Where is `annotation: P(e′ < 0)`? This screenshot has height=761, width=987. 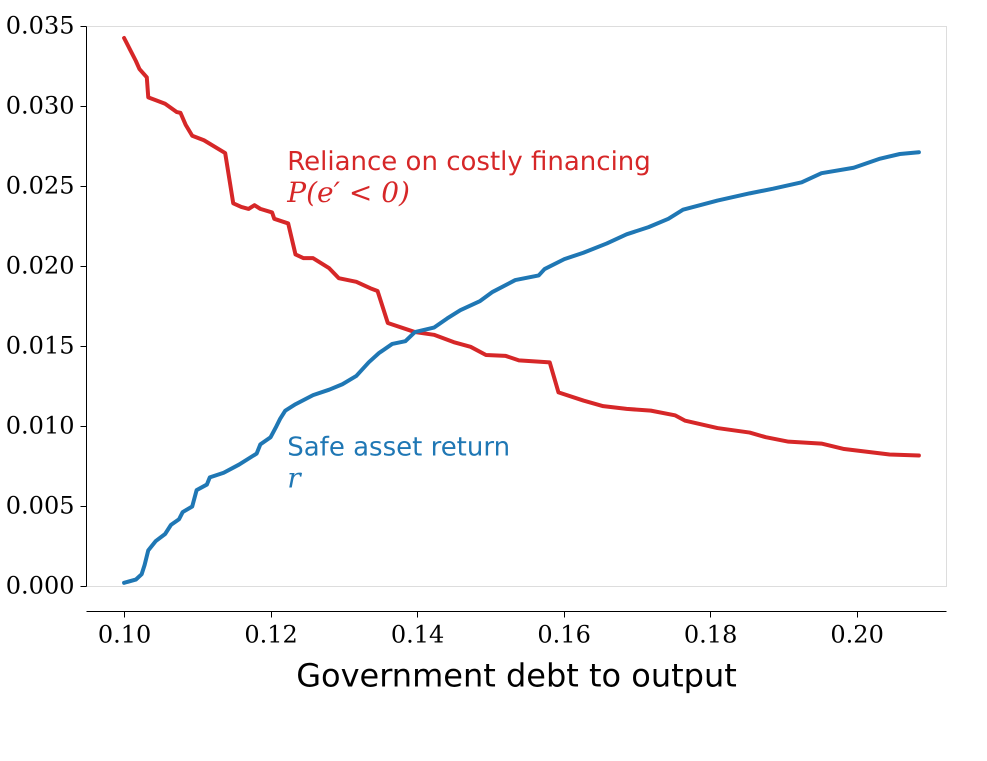
annotation: P(e′ < 0) is located at coordinates (348, 192).